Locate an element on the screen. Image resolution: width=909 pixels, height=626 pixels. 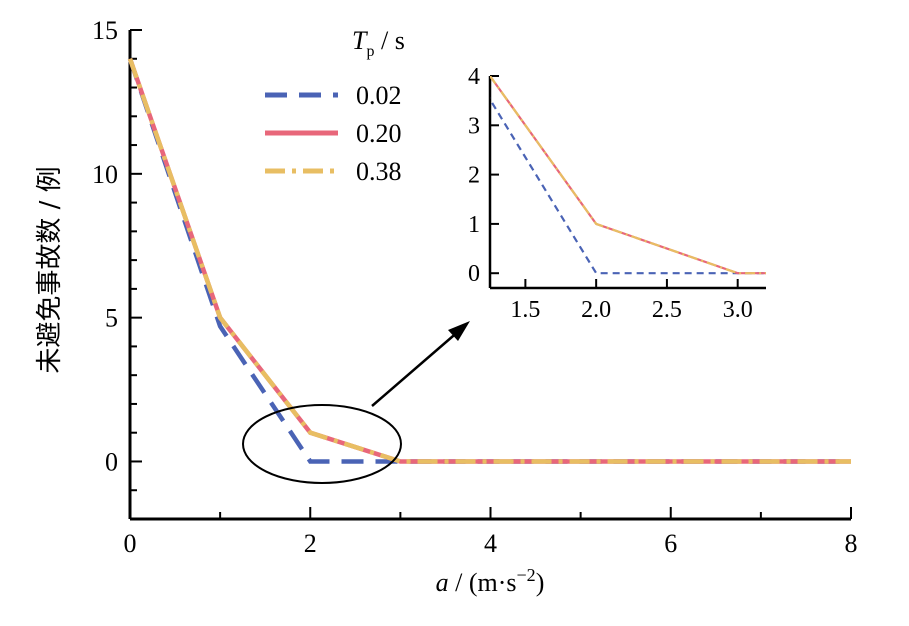
legend-title-var: T is located at coordinates (360, 40).